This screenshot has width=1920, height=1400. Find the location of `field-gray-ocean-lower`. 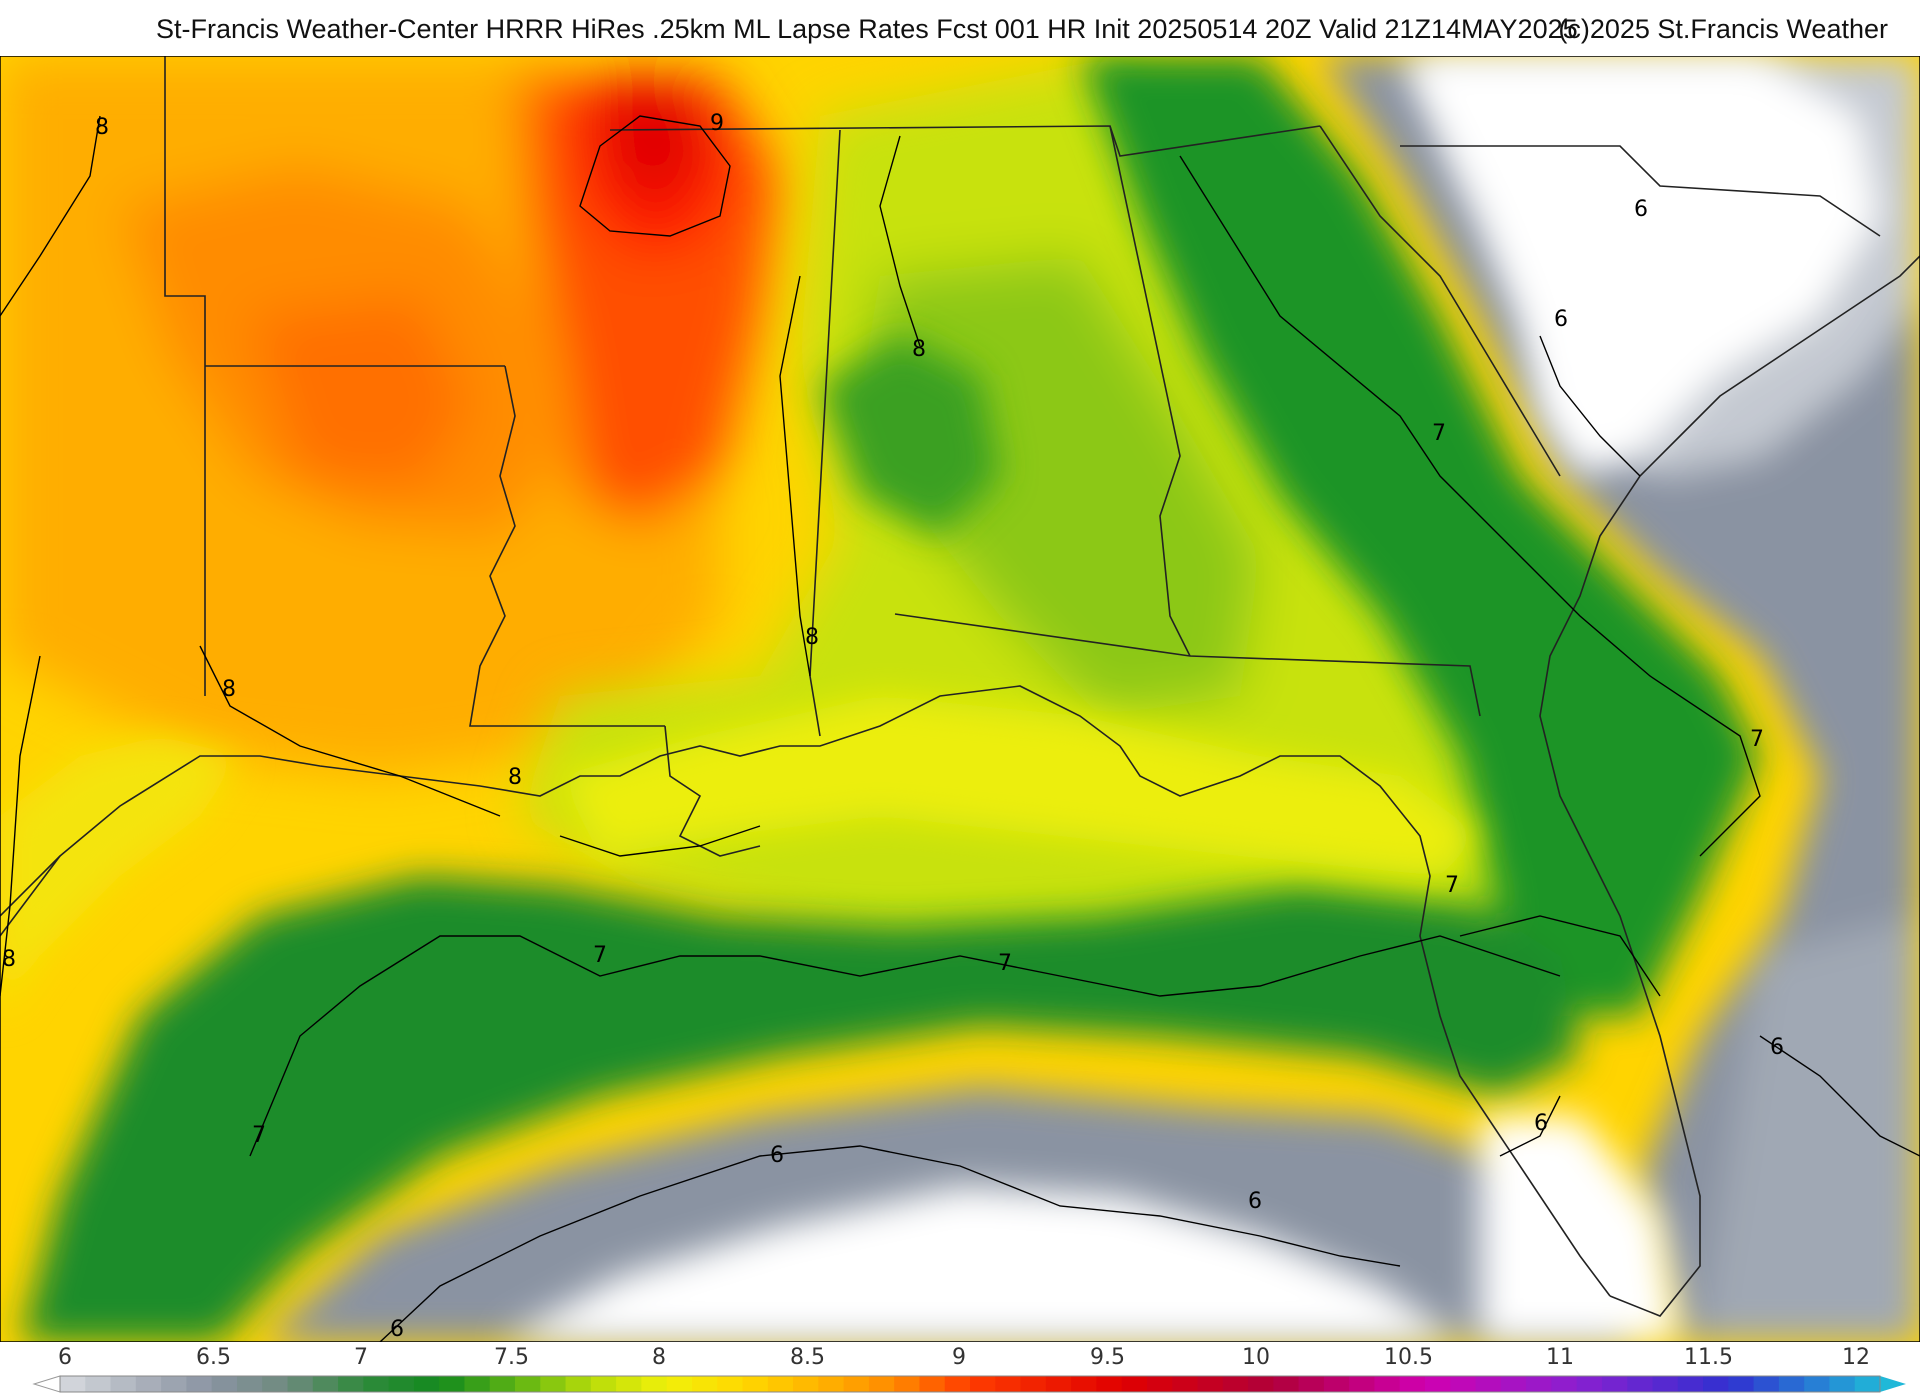

field-gray-ocean-lower is located at coordinates (1810, 1129).